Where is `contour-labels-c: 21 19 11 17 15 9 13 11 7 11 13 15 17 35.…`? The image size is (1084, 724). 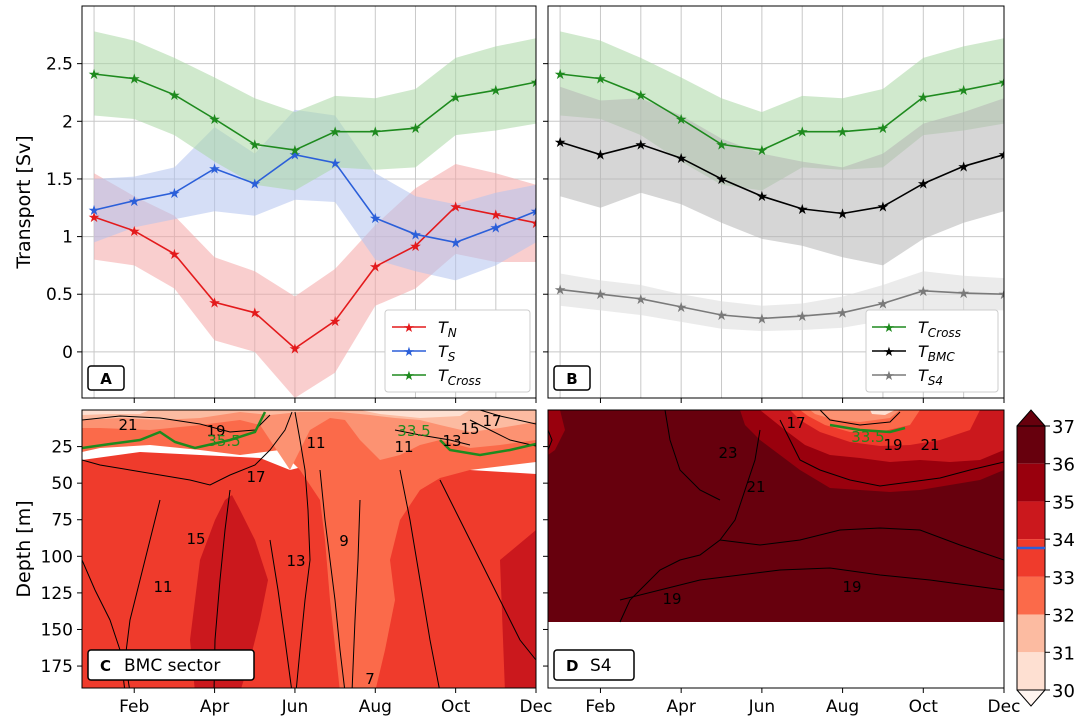
contour-labels-c: 21 19 11 17 15 9 13 11 7 11 13 15 17 35.… is located at coordinates (309, 550).